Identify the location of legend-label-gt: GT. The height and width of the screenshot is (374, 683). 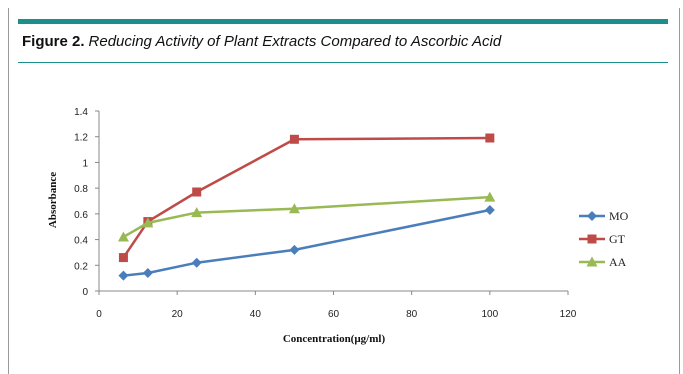
(617, 239).